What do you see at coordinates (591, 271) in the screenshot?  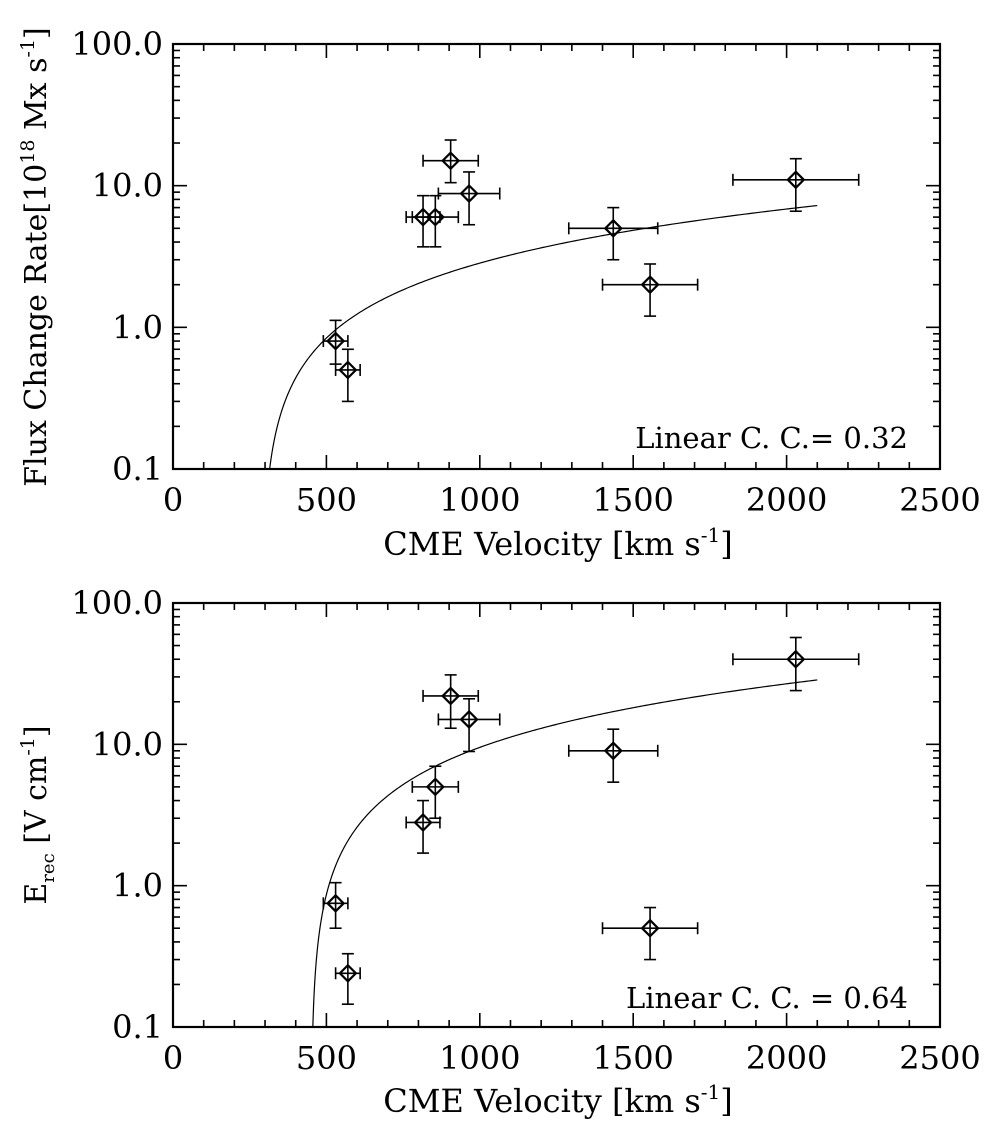 I see `top-panel-points` at bounding box center [591, 271].